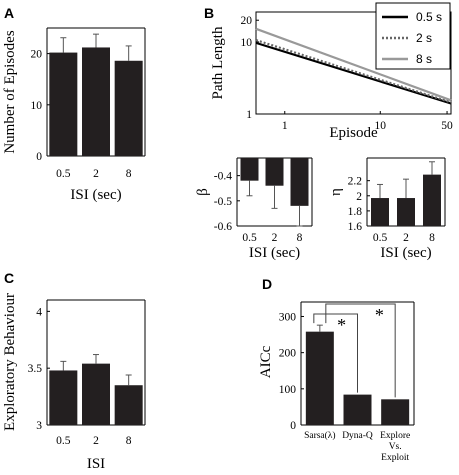 This screenshot has width=459, height=475. Describe the element at coordinates (218, 62) in the screenshot. I see `y-axis-title: Path Length` at that location.